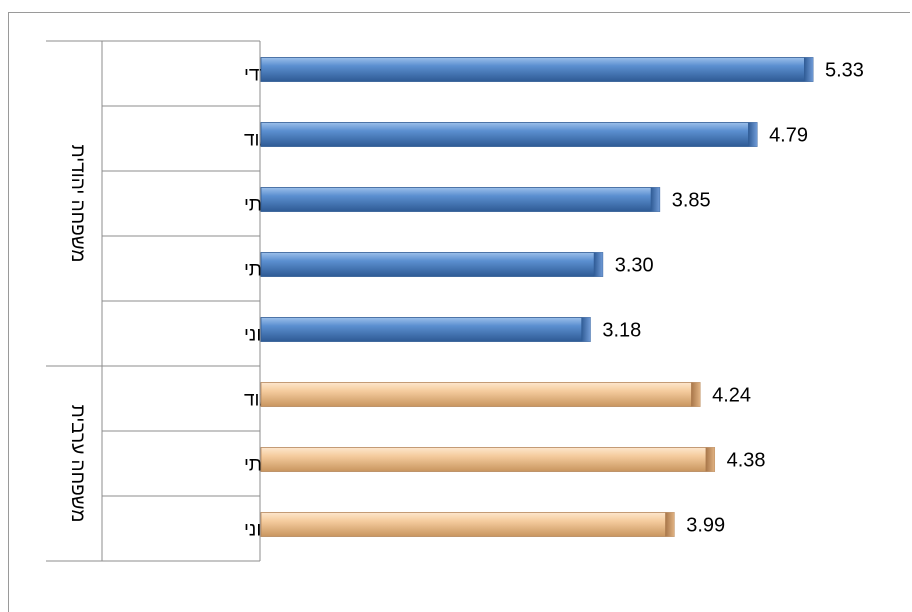  I want to click on value-label: 4.38, so click(746, 461).